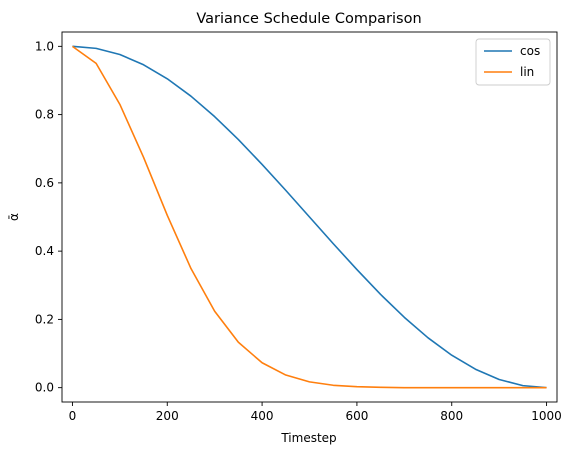  I want to click on legend-label-lin: lin, so click(527, 72).